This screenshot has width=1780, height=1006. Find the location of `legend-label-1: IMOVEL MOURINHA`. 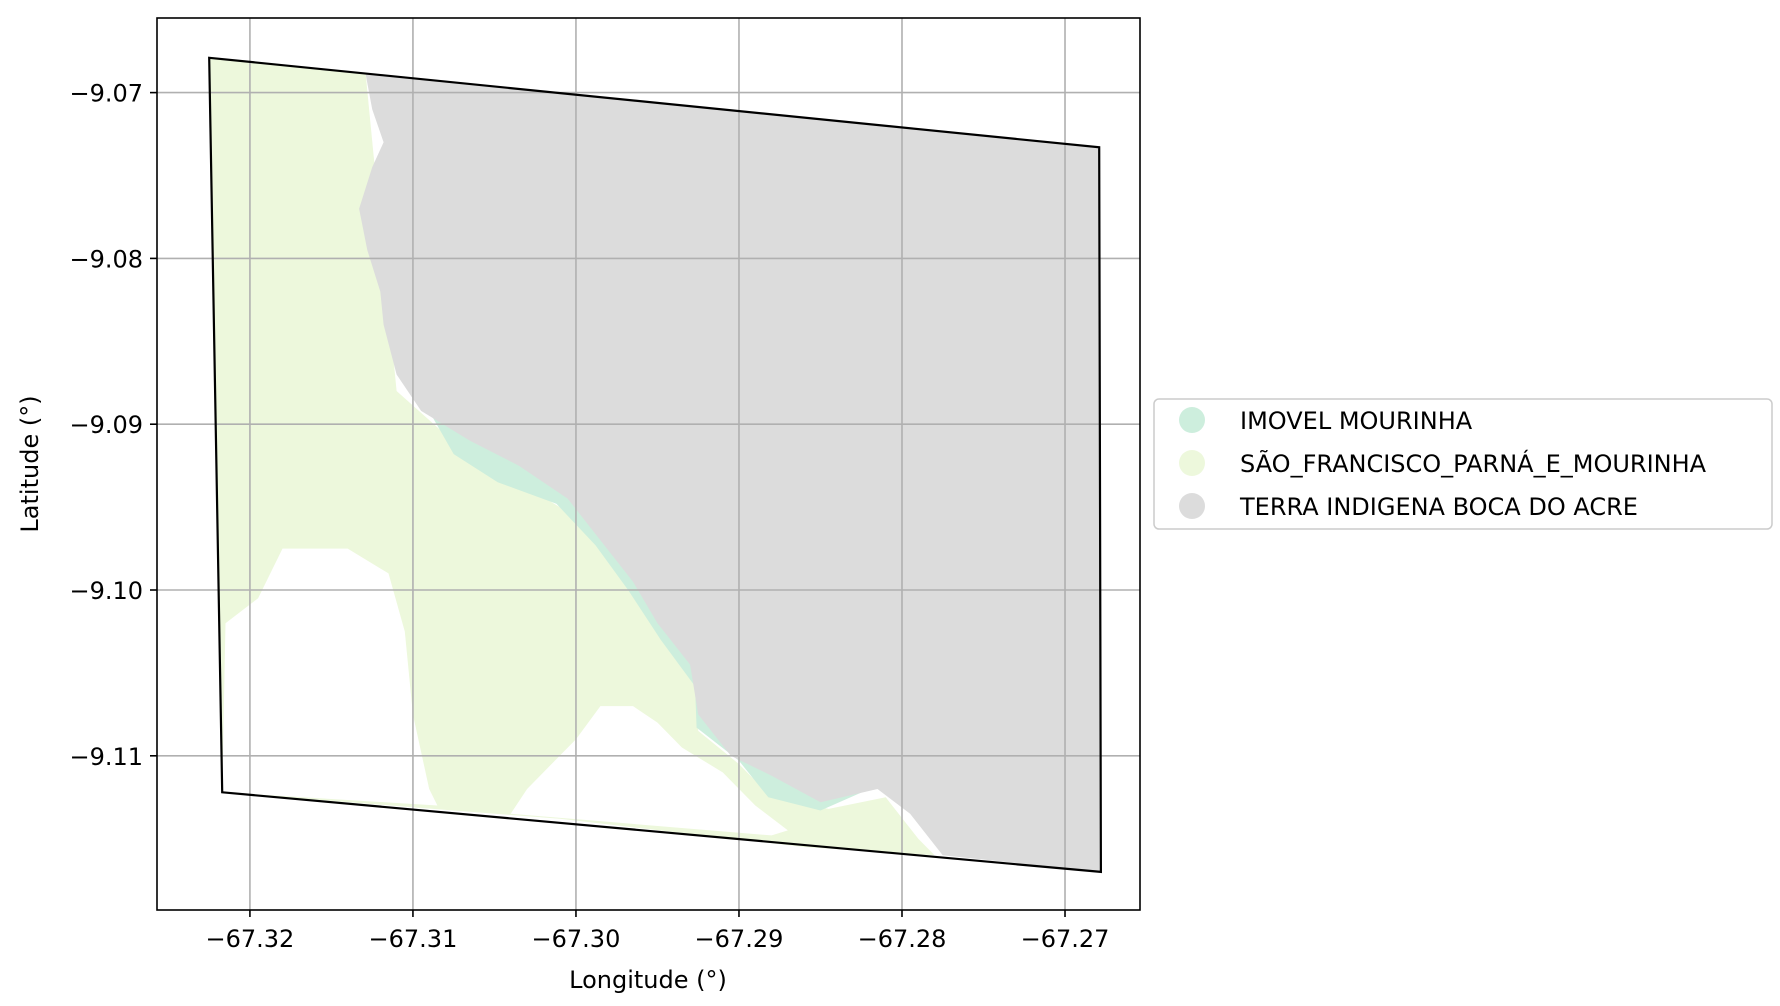

legend-label-1: IMOVEL MOURINHA is located at coordinates (1356, 421).